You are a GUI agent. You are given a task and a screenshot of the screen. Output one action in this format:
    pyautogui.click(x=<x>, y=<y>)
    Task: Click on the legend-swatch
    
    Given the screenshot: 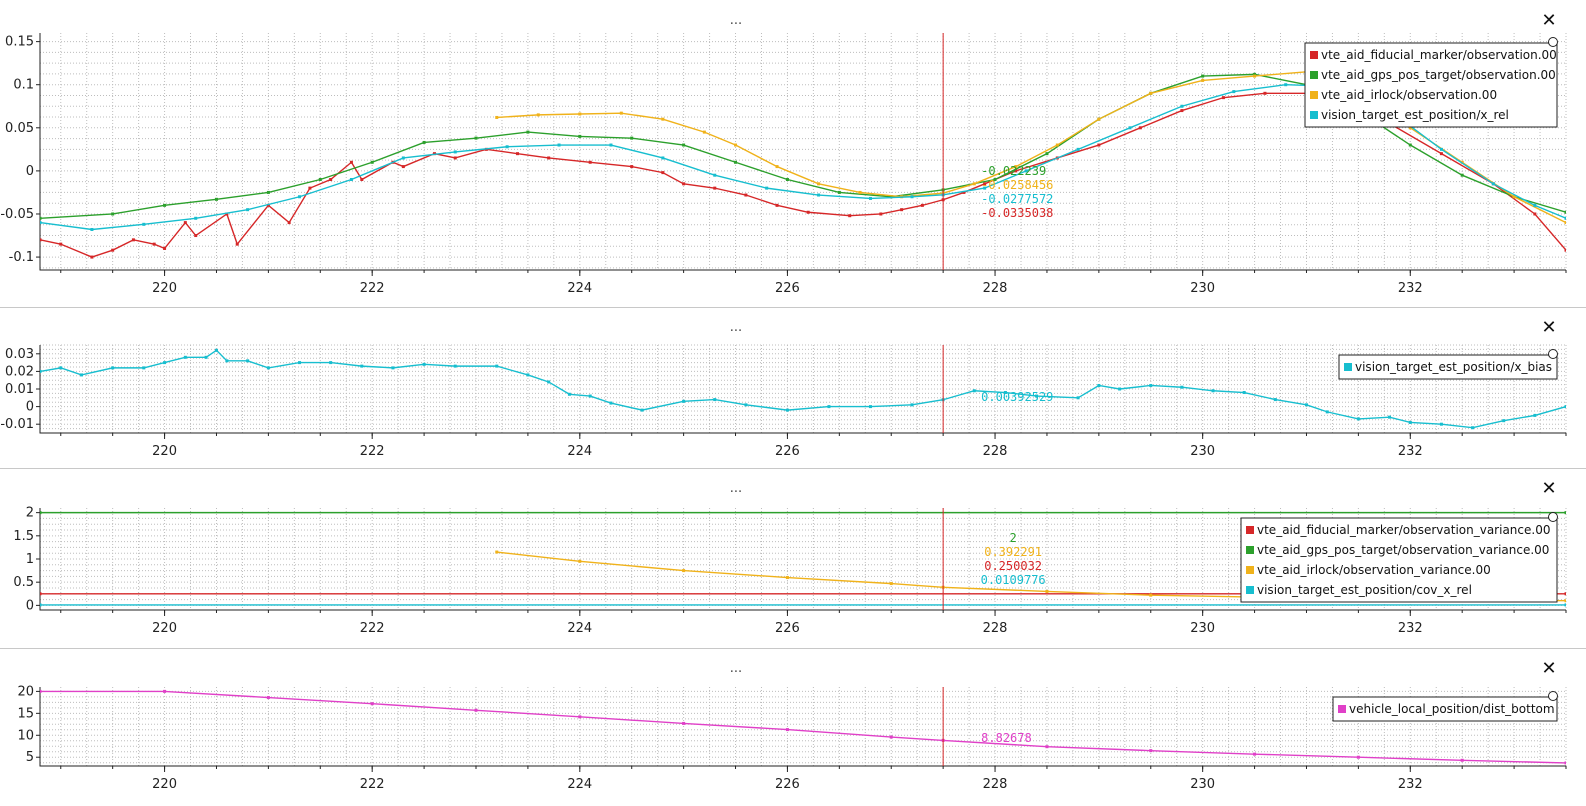 What is the action you would take?
    pyautogui.click(x=1314, y=115)
    